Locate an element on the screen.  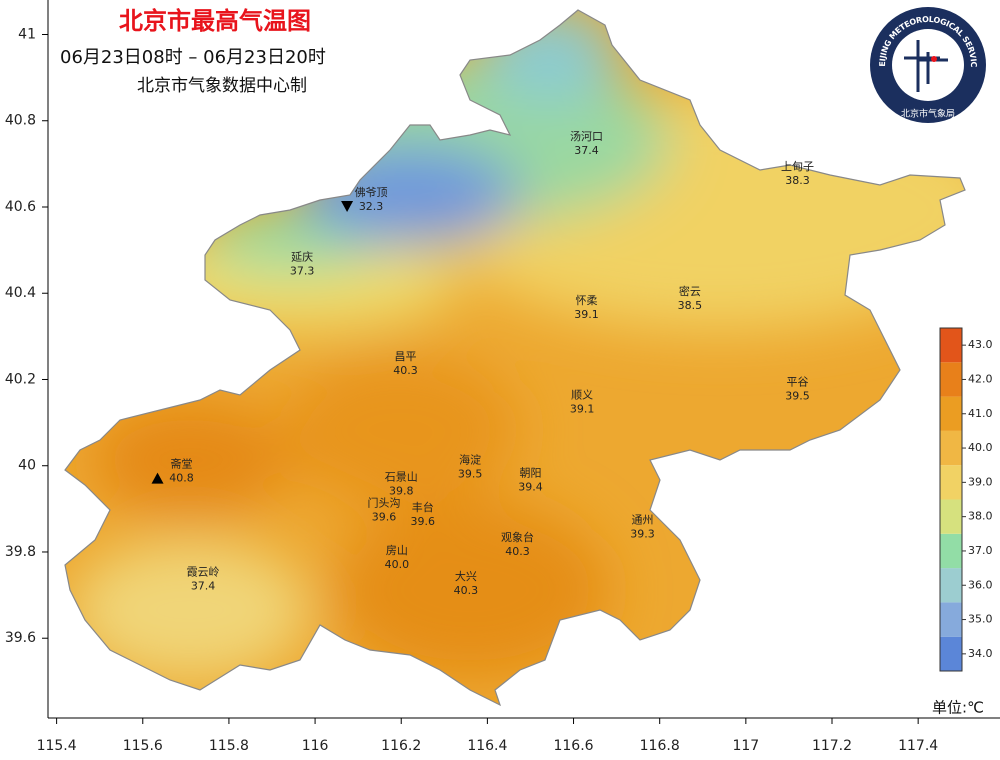
station-name: 延庆 is located at coordinates (302, 257).